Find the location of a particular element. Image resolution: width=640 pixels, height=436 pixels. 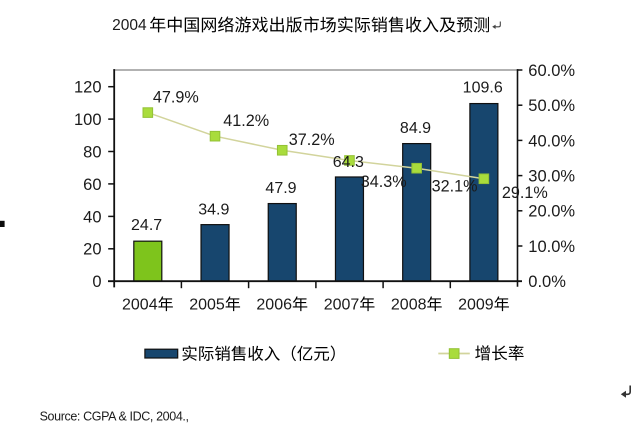

svg-text: 32.1% is located at coordinates (455, 187).